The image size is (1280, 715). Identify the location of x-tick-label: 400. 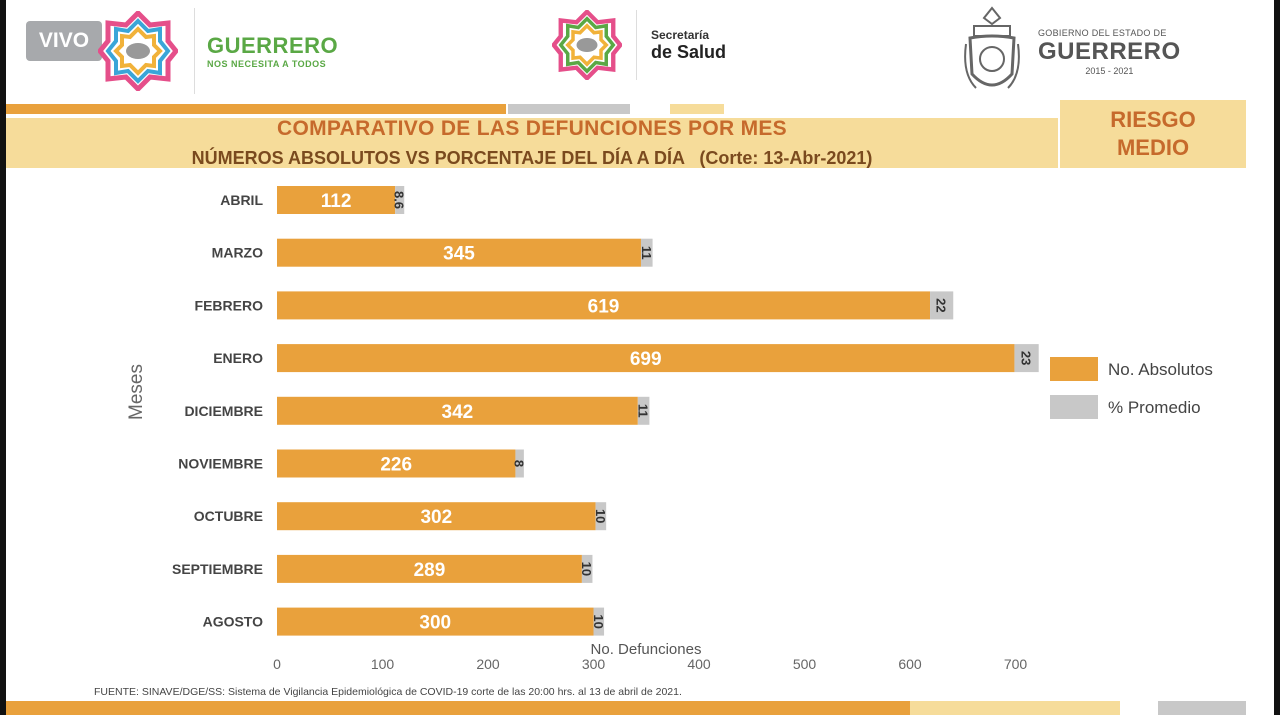
(699, 664).